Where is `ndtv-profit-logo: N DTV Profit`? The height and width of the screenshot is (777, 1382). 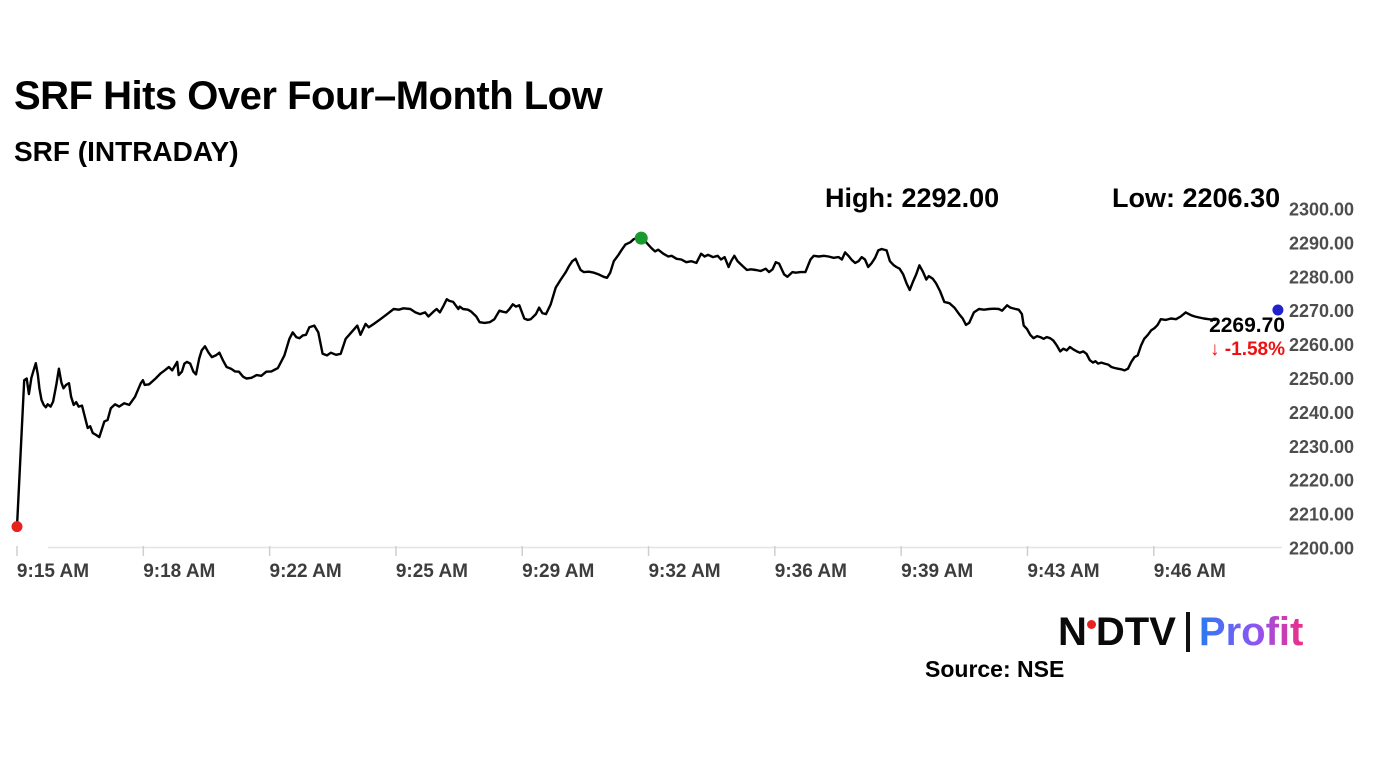 ndtv-profit-logo: N DTV Profit is located at coordinates (1180, 632).